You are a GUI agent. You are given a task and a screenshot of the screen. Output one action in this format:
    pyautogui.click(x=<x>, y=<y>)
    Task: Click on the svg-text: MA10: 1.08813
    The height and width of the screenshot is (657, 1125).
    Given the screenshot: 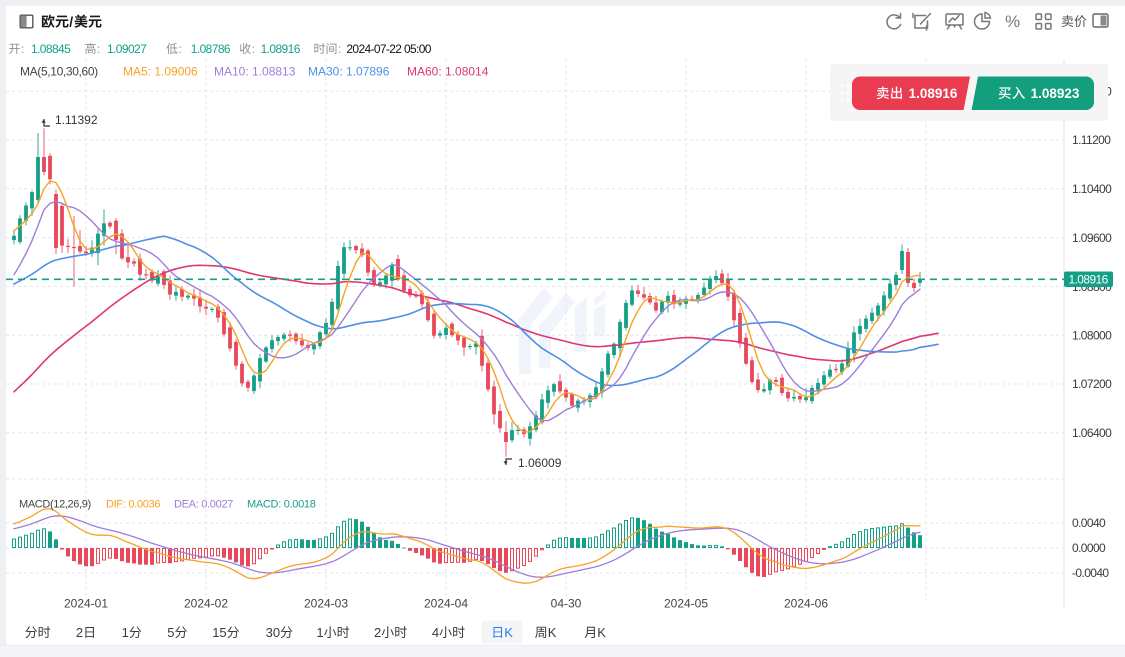 What is the action you would take?
    pyautogui.click(x=255, y=72)
    